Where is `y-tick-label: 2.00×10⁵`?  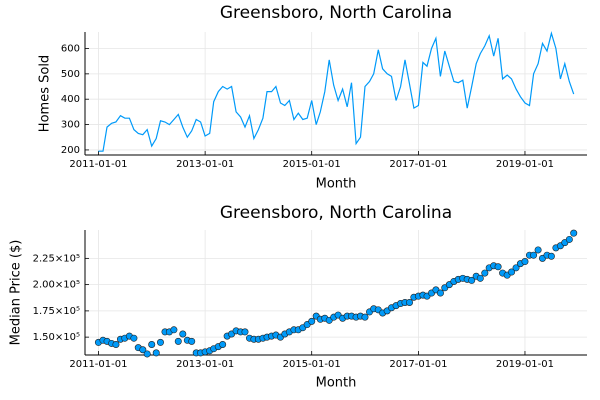 y-tick-label: 2.00×10⁵ is located at coordinates (56, 285).